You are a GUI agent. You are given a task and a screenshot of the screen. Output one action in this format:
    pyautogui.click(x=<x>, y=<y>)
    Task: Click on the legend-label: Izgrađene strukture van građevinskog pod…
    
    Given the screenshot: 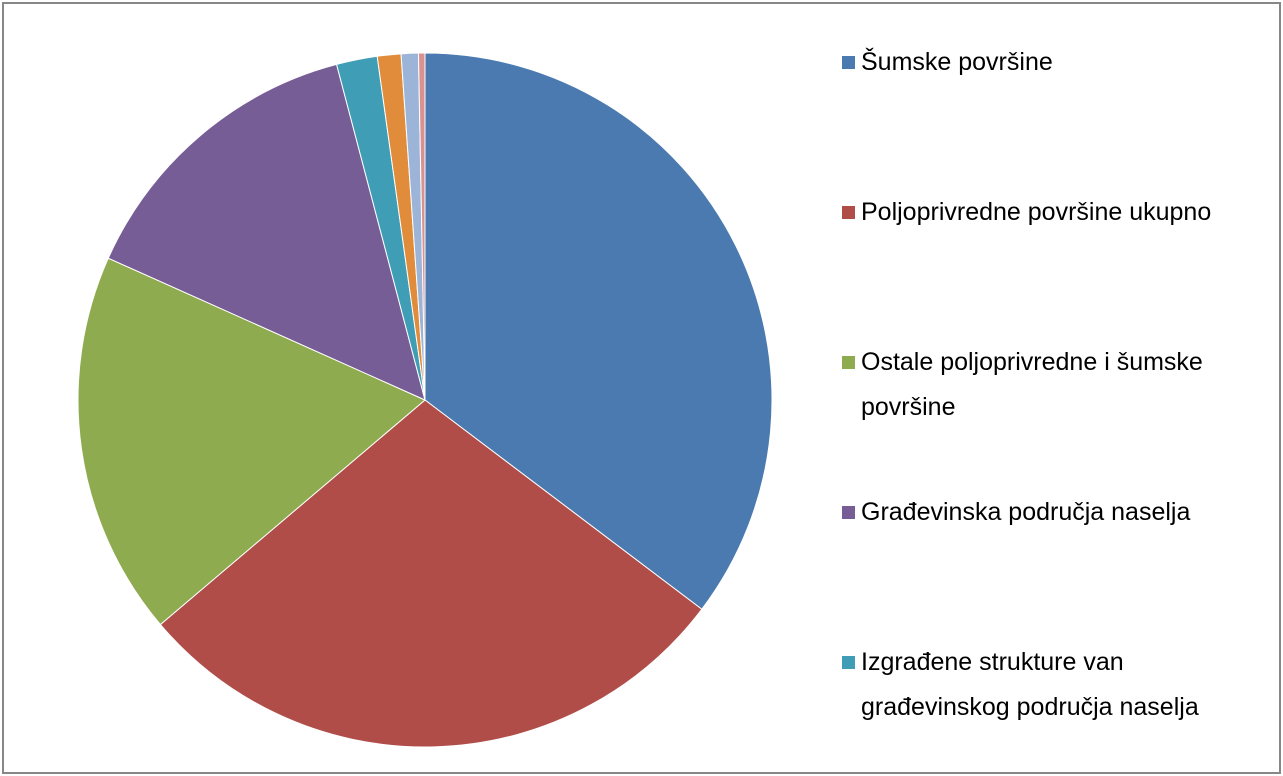 What is the action you would take?
    pyautogui.click(x=1030, y=684)
    